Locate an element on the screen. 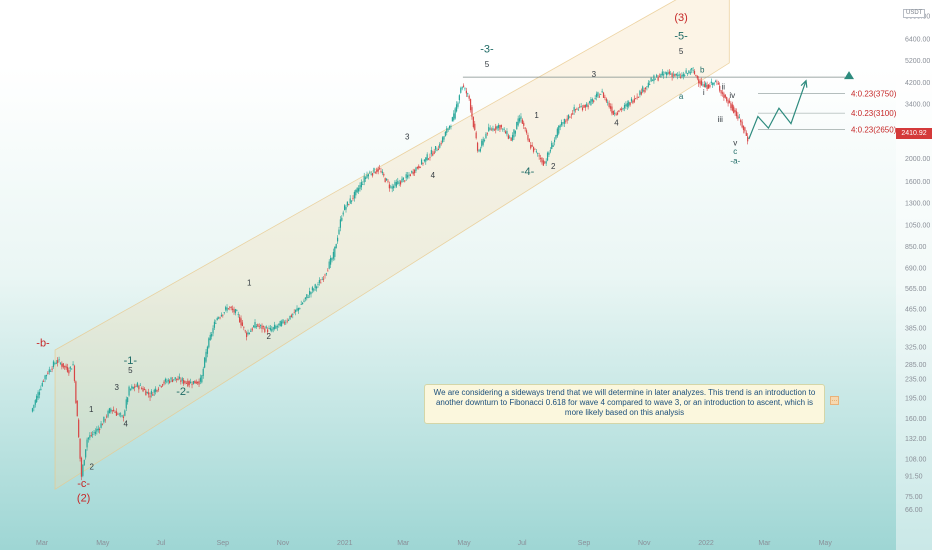 The width and height of the screenshot is (932, 550). time-tick-label: Mar is located at coordinates (42, 543).